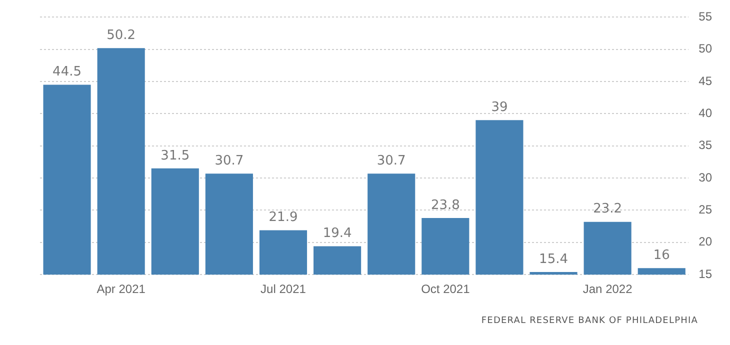 This screenshot has height=345, width=730. Describe the element at coordinates (705, 17) in the screenshot. I see `y-tick-label: 55` at that location.